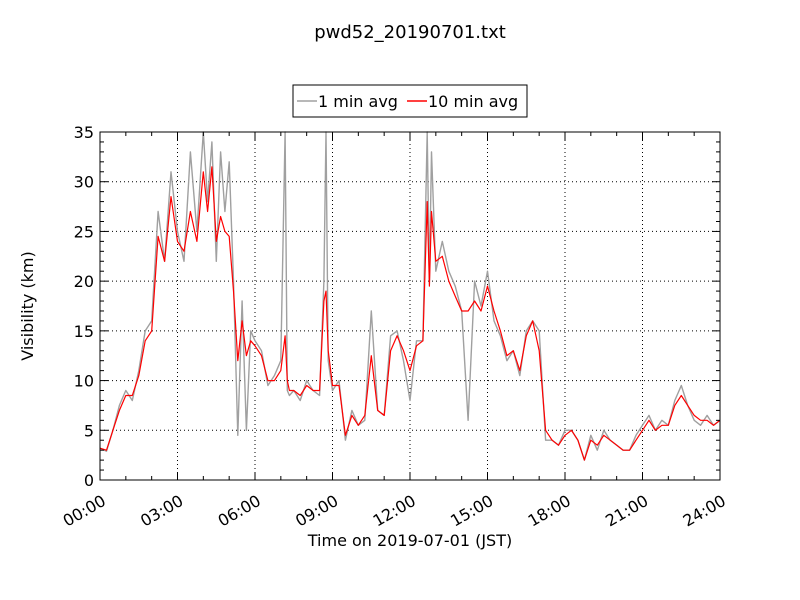 The width and height of the screenshot is (800, 600). Describe the element at coordinates (84, 381) in the screenshot. I see `y-tick-label: 10` at that location.